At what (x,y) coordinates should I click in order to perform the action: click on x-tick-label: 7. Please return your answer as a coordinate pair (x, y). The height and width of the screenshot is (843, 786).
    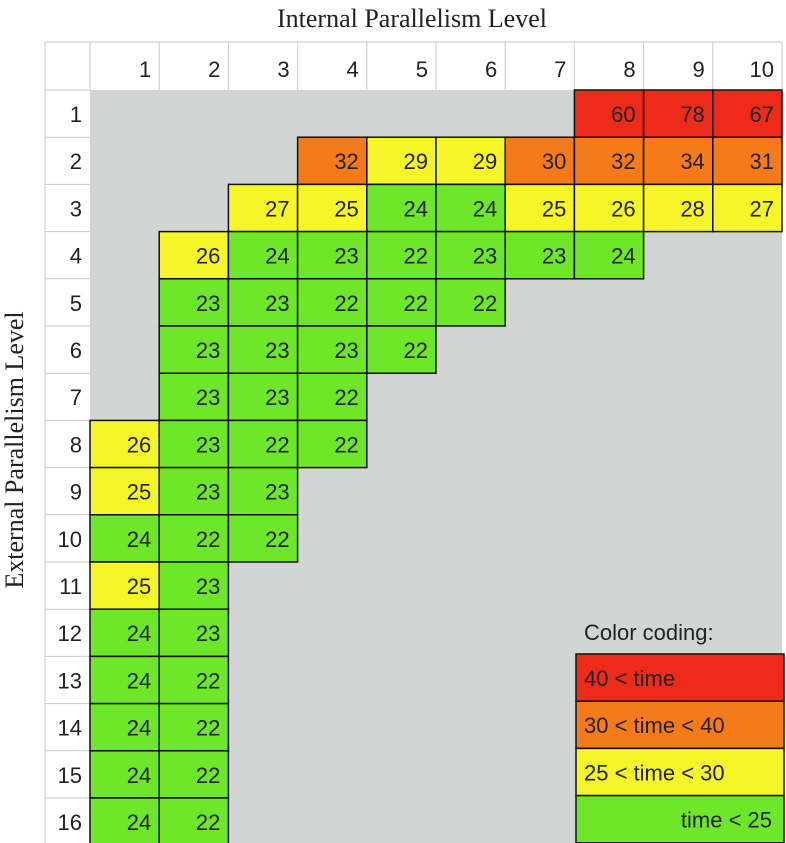
    Looking at the image, I should click on (560, 69).